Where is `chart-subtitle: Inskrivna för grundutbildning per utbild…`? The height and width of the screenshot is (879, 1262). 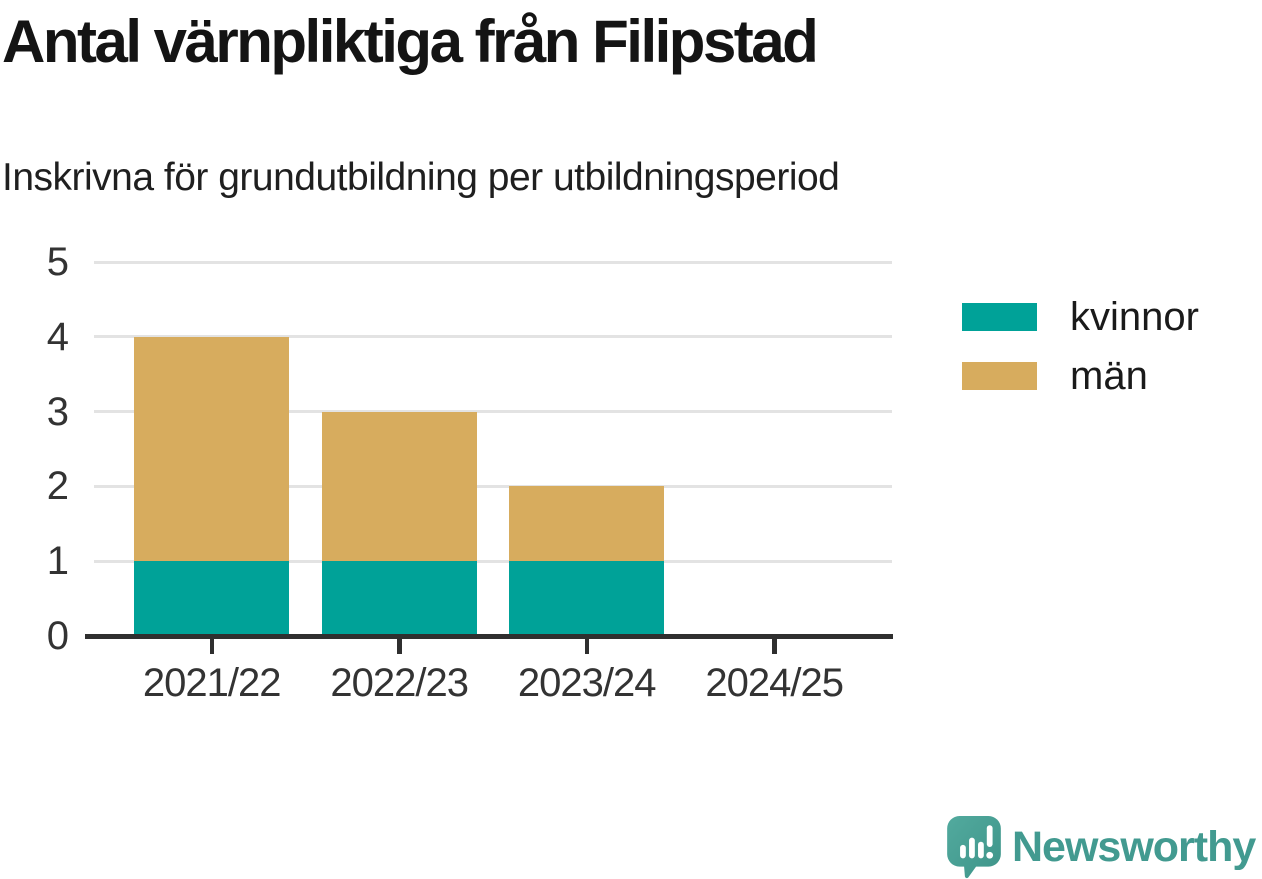 chart-subtitle: Inskrivna för grundutbildning per utbild… is located at coordinates (421, 177).